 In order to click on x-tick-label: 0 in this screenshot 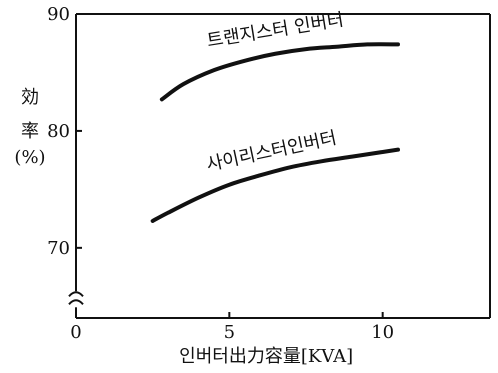, I will do `click(75, 332)`.